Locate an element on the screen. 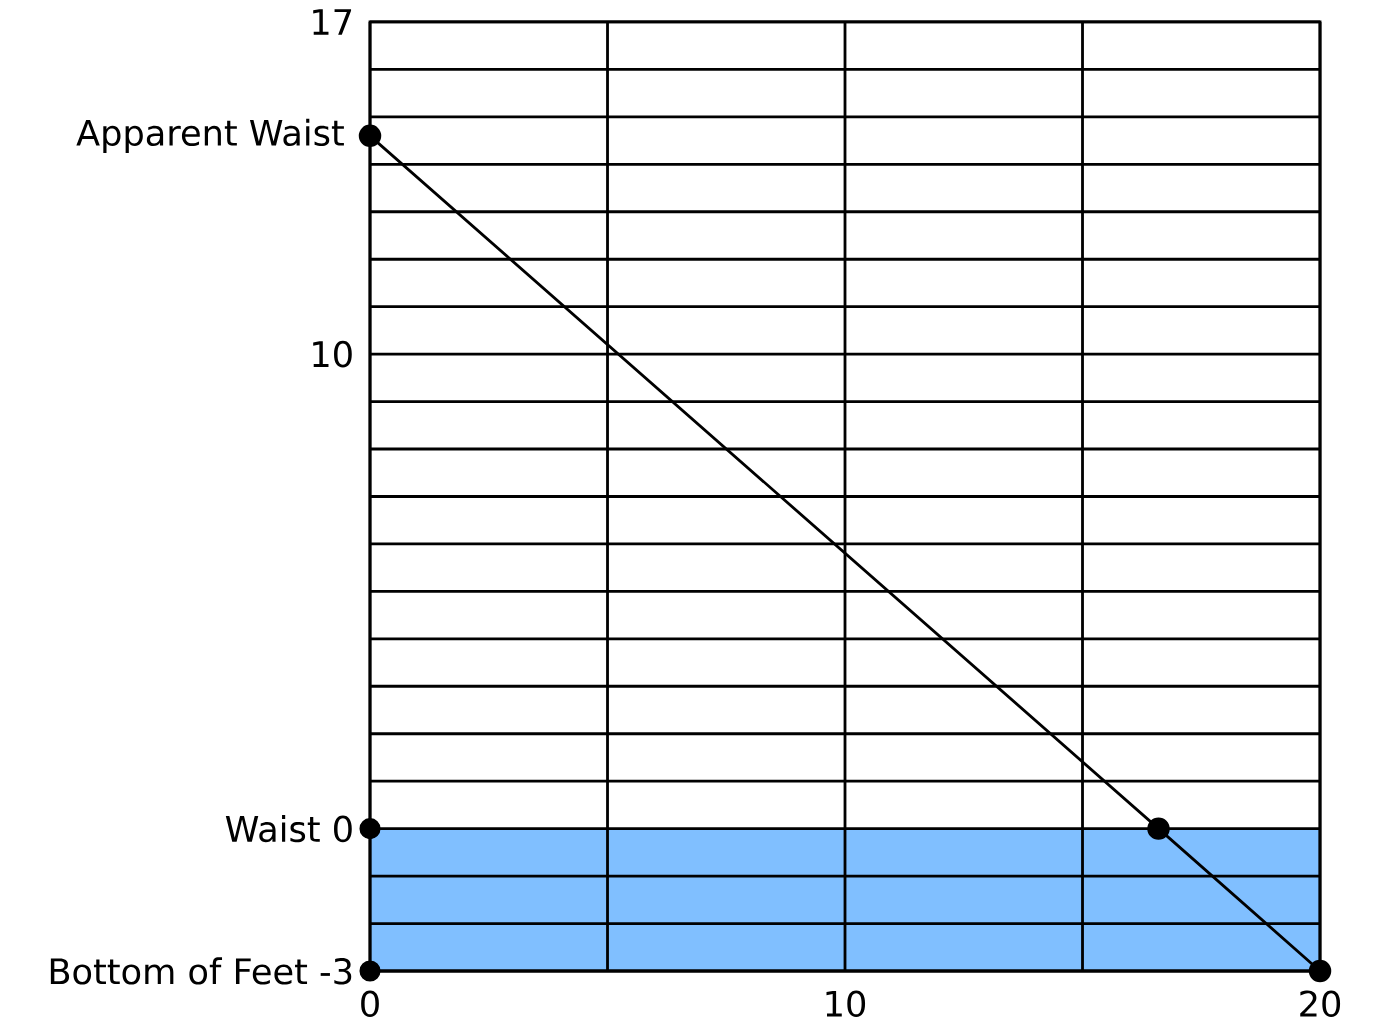 This screenshot has height=1026, width=1375. x-tick-label: 20 is located at coordinates (1320, 1004).